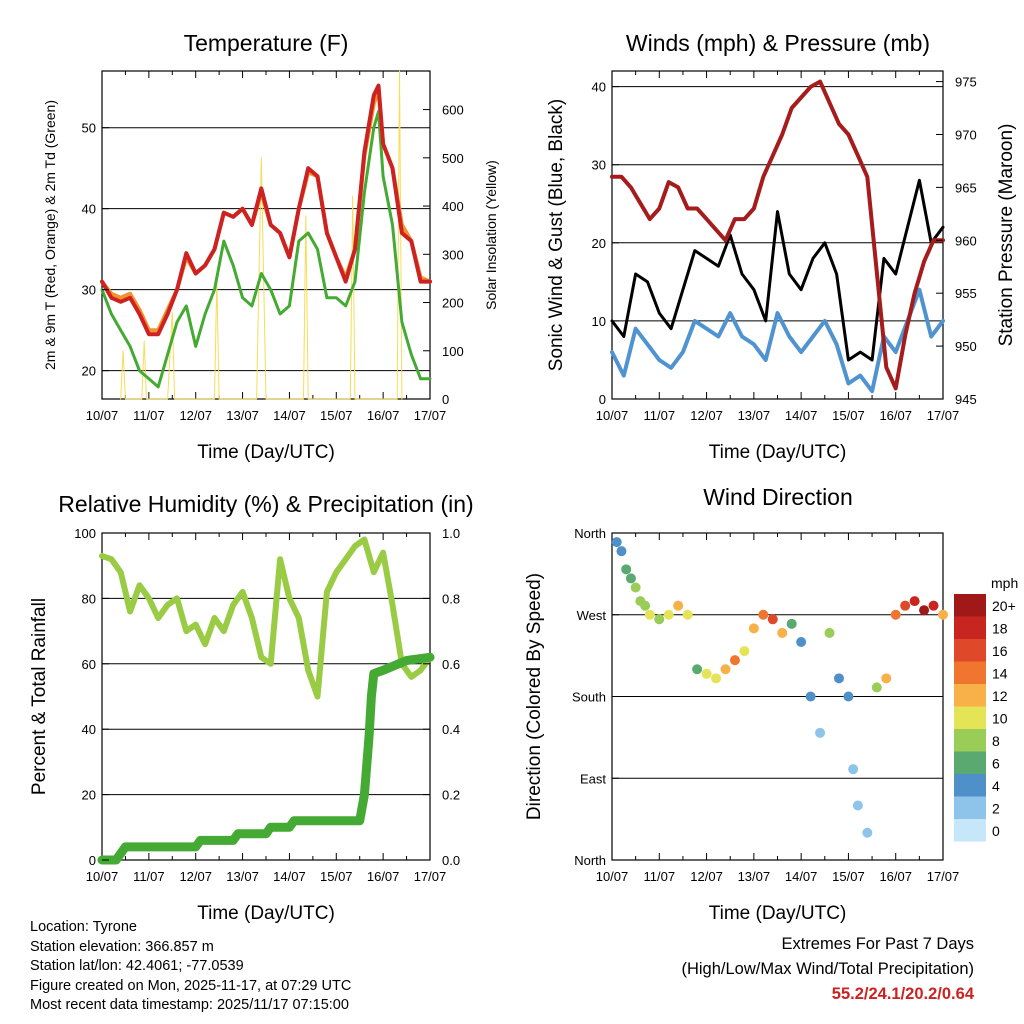 This screenshot has width=1024, height=1024. What do you see at coordinates (1000, 651) in the screenshot?
I see `legend-label: 16` at bounding box center [1000, 651].